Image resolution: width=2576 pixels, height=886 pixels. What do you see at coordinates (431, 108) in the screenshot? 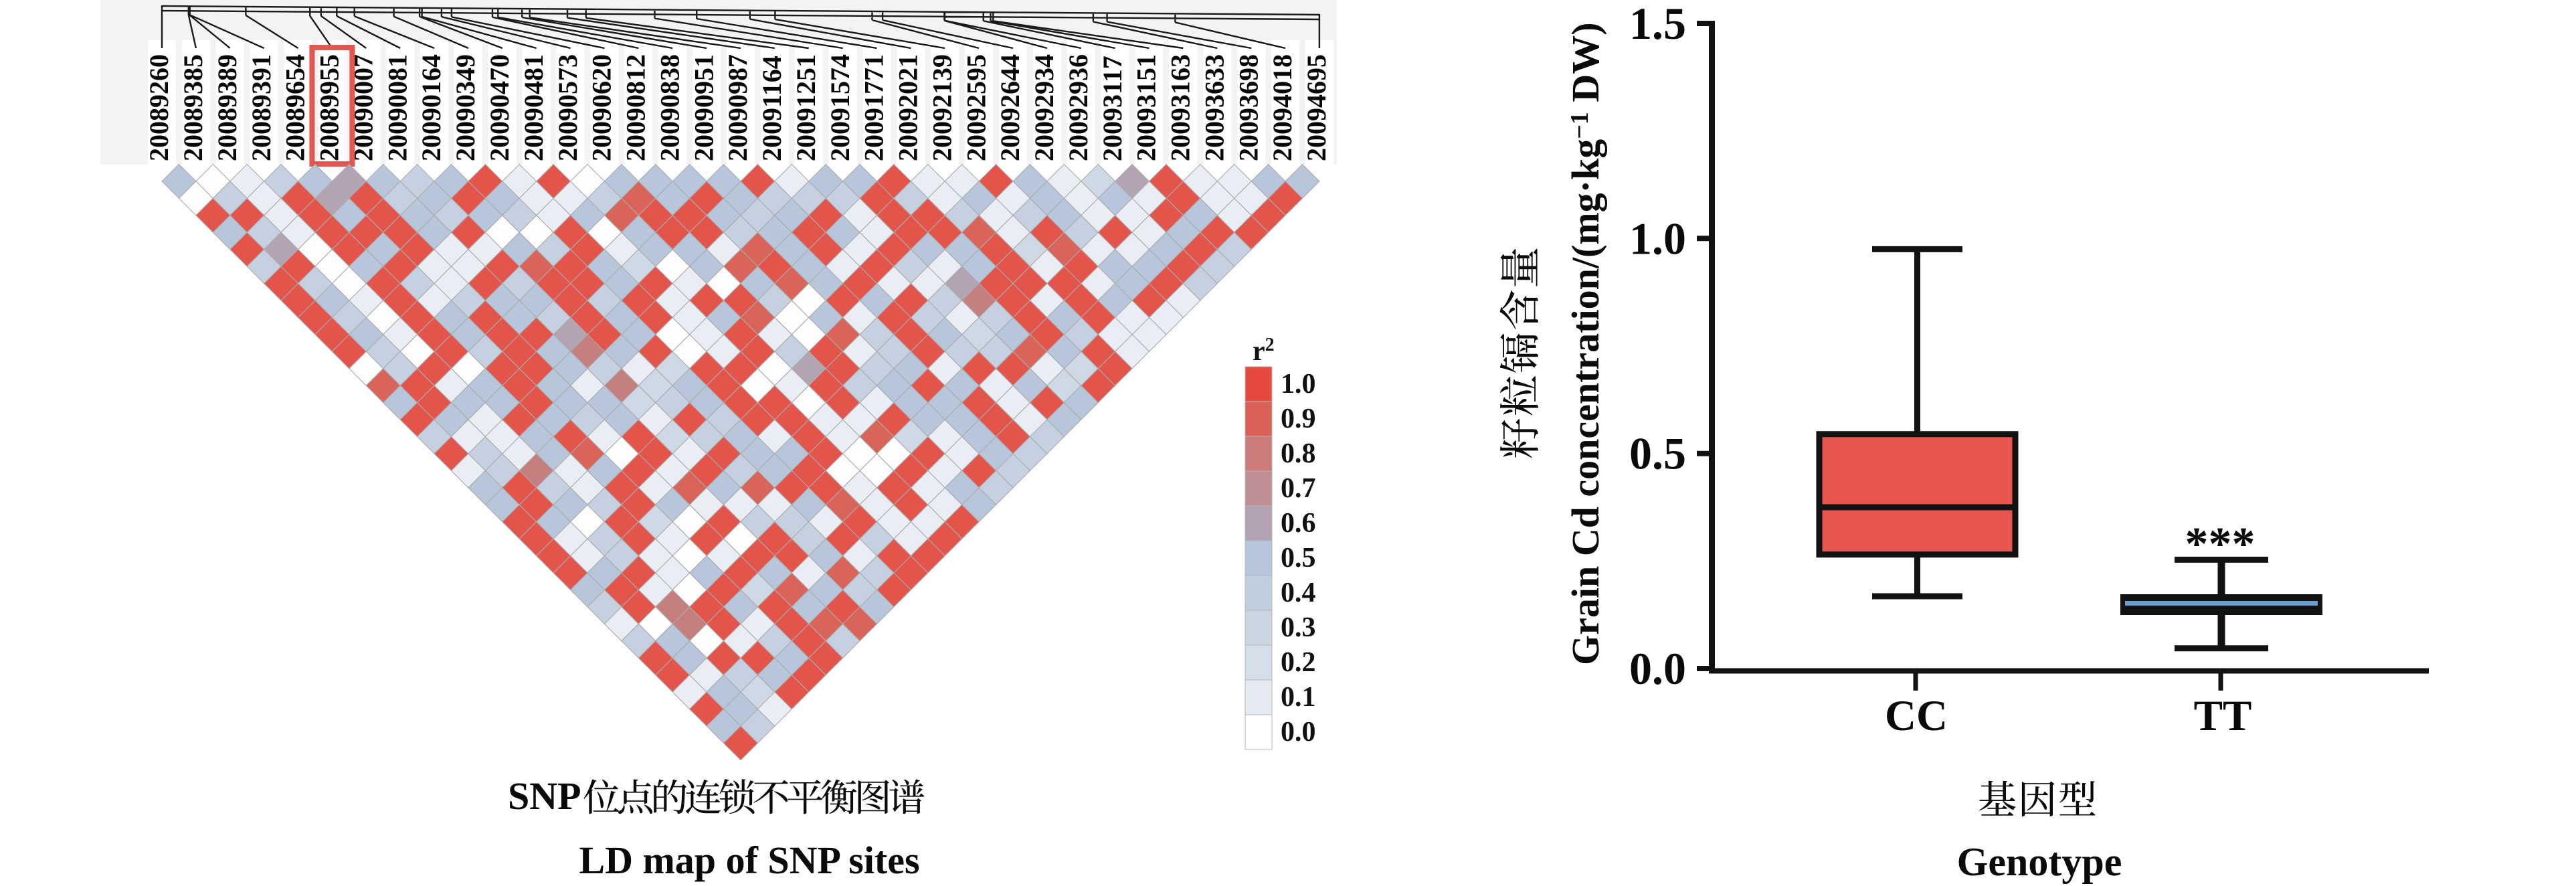
I see `svg-text: 20090164` at bounding box center [431, 108].